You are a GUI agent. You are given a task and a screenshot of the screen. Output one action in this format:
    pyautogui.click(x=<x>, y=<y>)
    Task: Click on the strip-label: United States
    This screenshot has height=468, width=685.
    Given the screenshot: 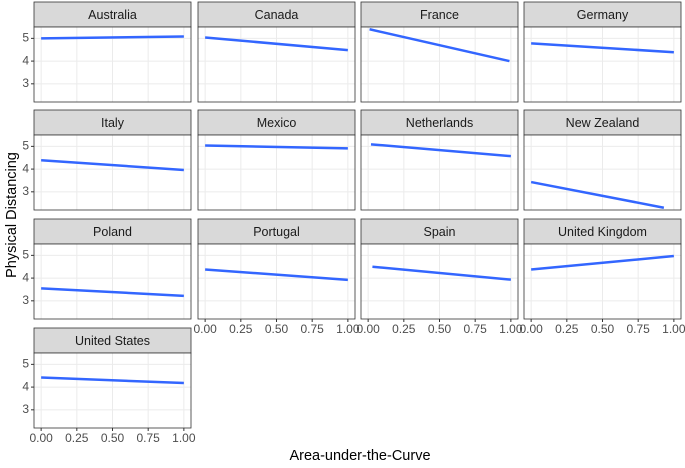 What is the action you would take?
    pyautogui.click(x=112, y=341)
    